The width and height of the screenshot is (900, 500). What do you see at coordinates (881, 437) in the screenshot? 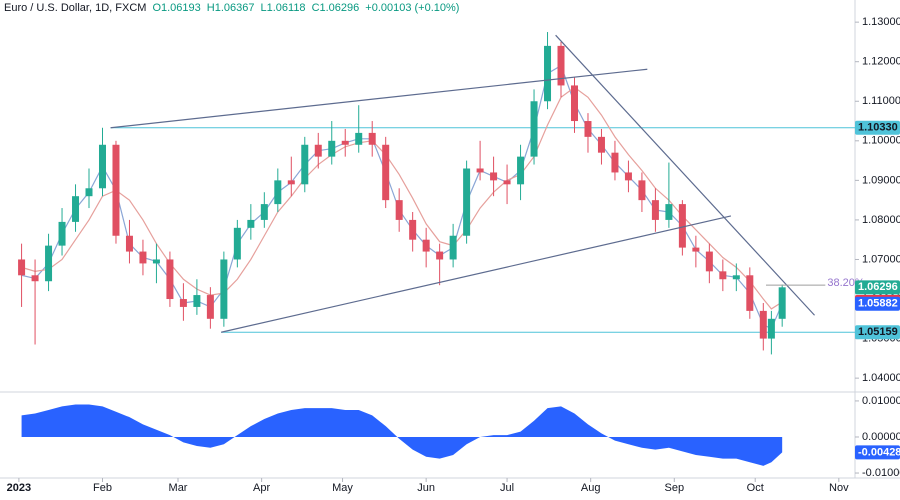
I see `y-tick-label: 0.00000` at bounding box center [881, 437].